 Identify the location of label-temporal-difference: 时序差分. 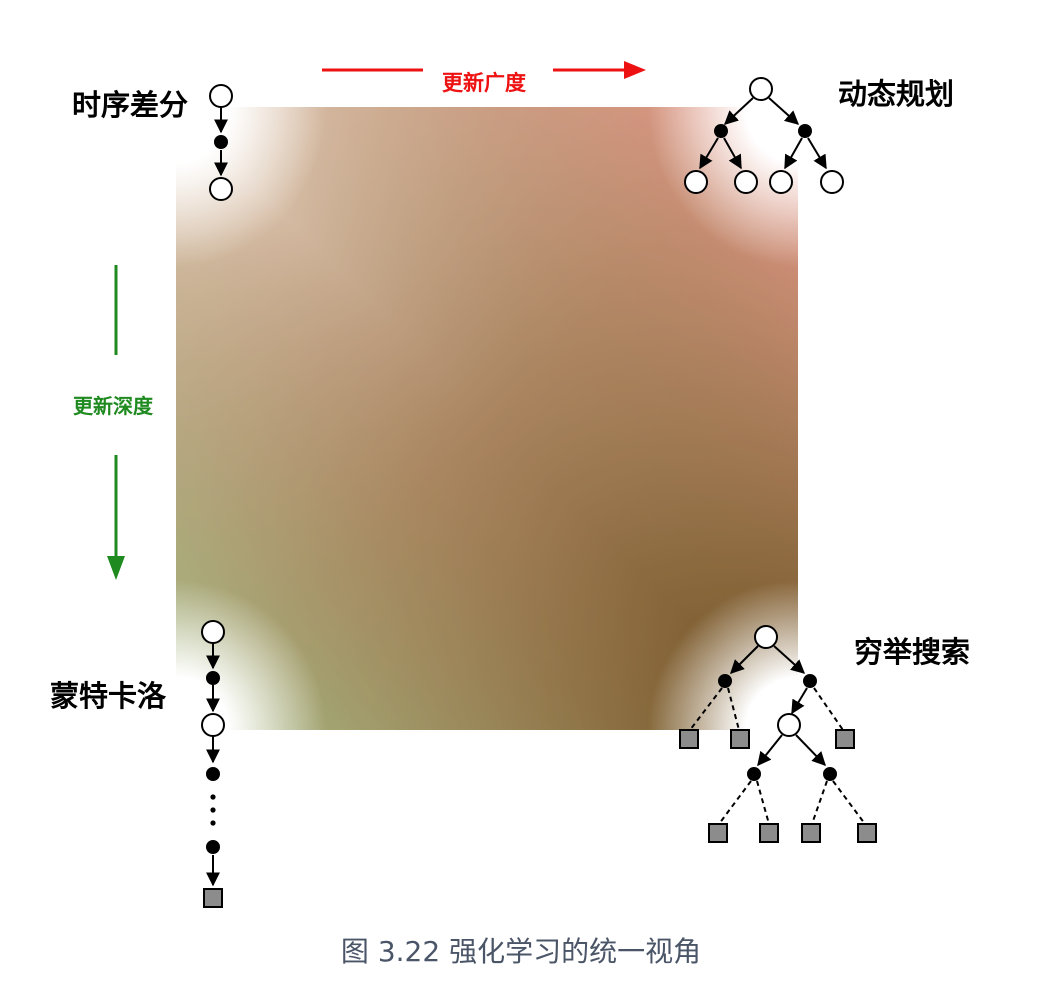
(130, 105).